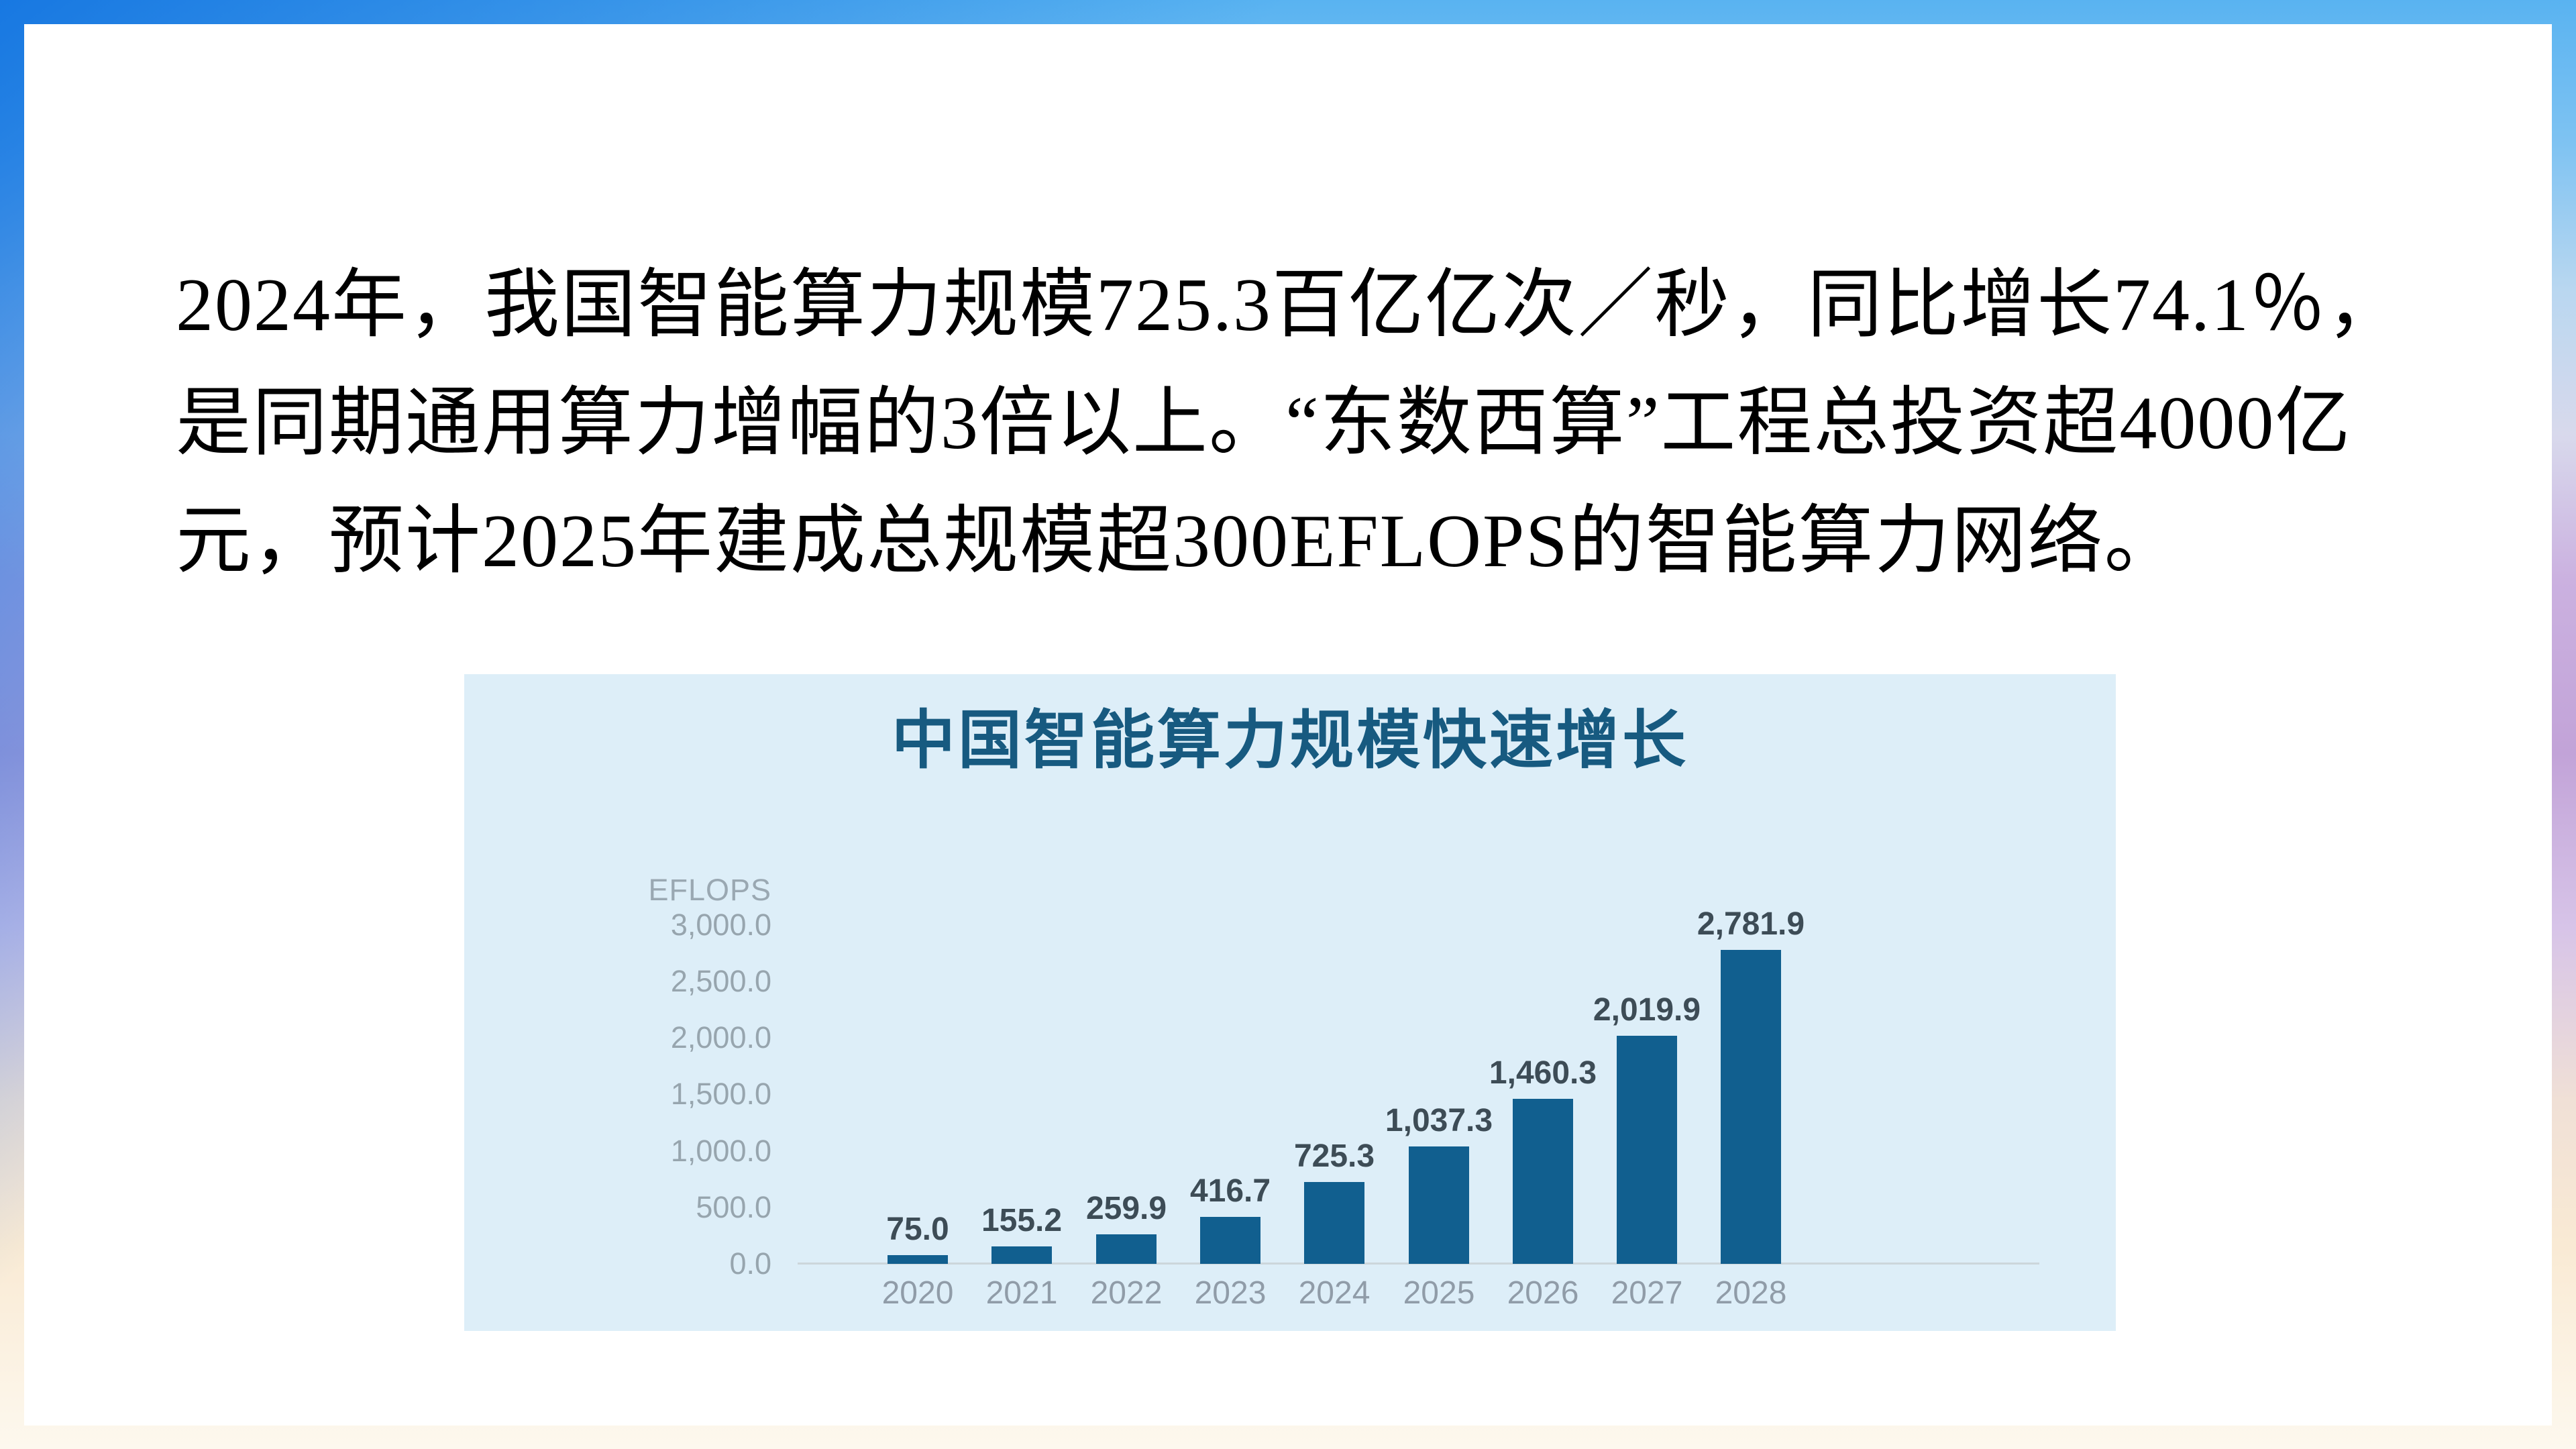 The height and width of the screenshot is (1449, 2576). What do you see at coordinates (750, 1263) in the screenshot?
I see `y-axis-tick-label: 0.0` at bounding box center [750, 1263].